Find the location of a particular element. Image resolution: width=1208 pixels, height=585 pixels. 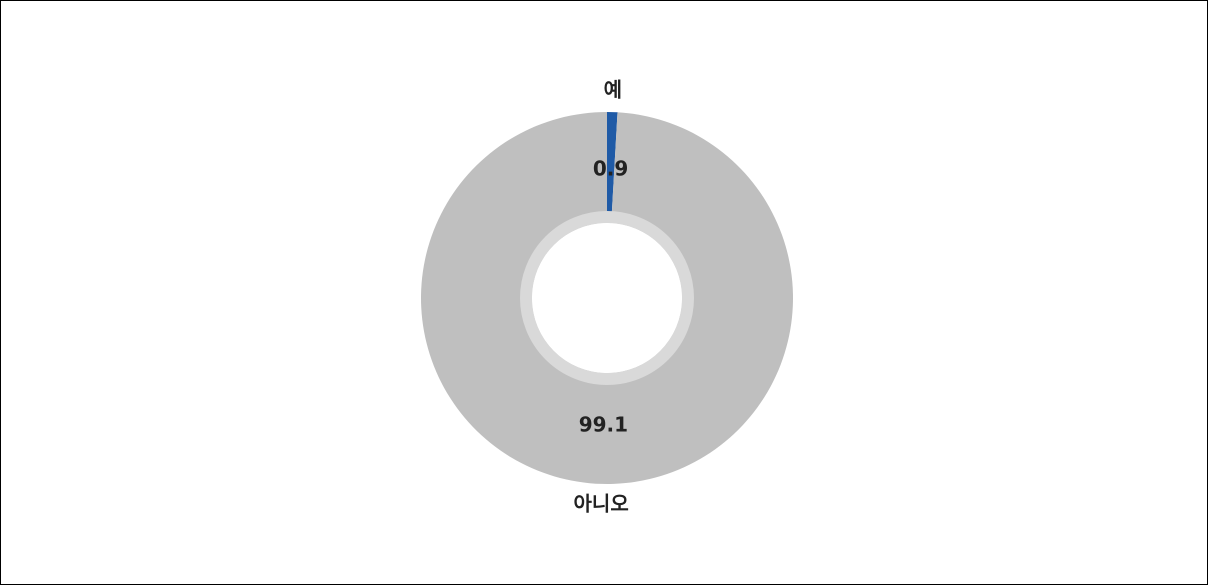

inner-ring is located at coordinates (607, 298).